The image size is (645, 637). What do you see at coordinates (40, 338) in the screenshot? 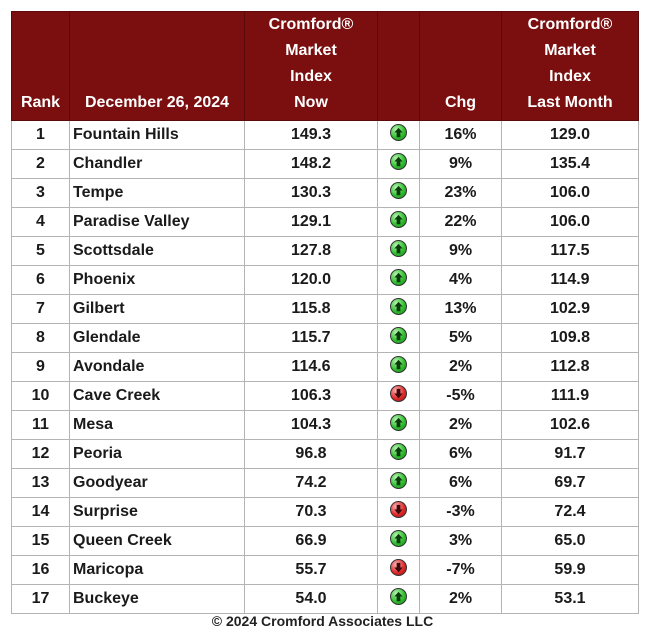
I see `rank-cell: 8` at bounding box center [40, 338].